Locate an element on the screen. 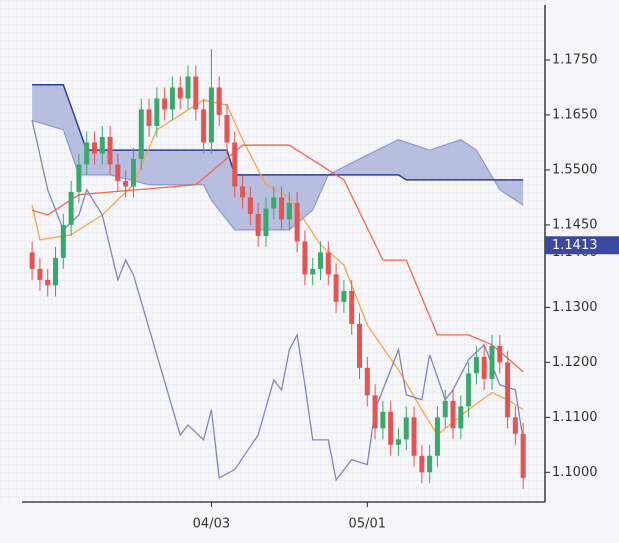 This screenshot has width=619, height=543. x-tick-label: 05/01 is located at coordinates (367, 524).